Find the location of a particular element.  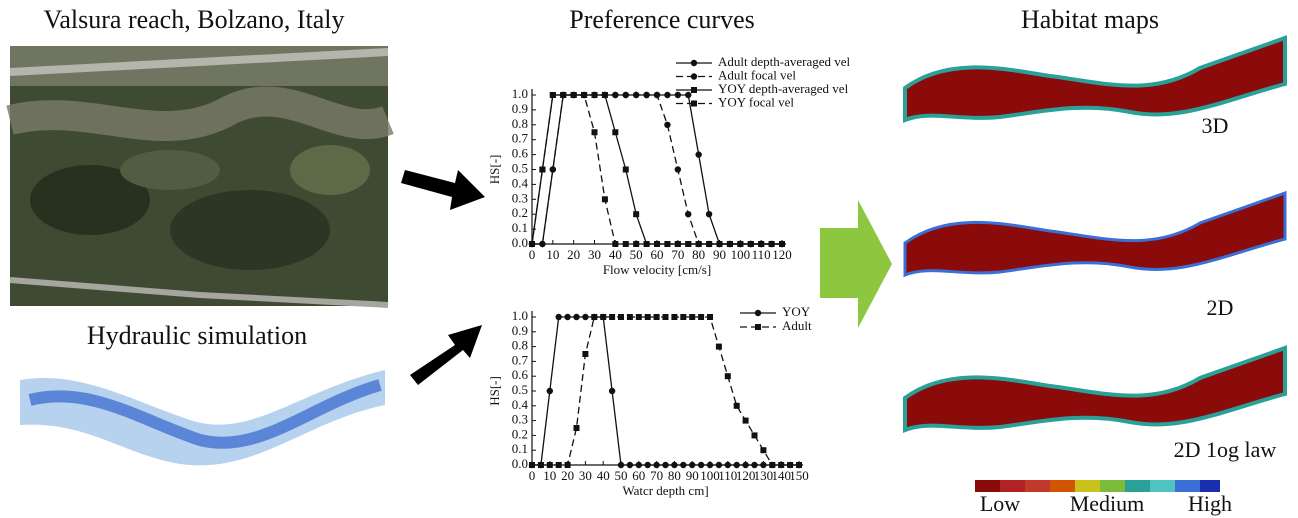

panel-title: Valsura reach, Bolzano, Italy is located at coordinates (193, 19).